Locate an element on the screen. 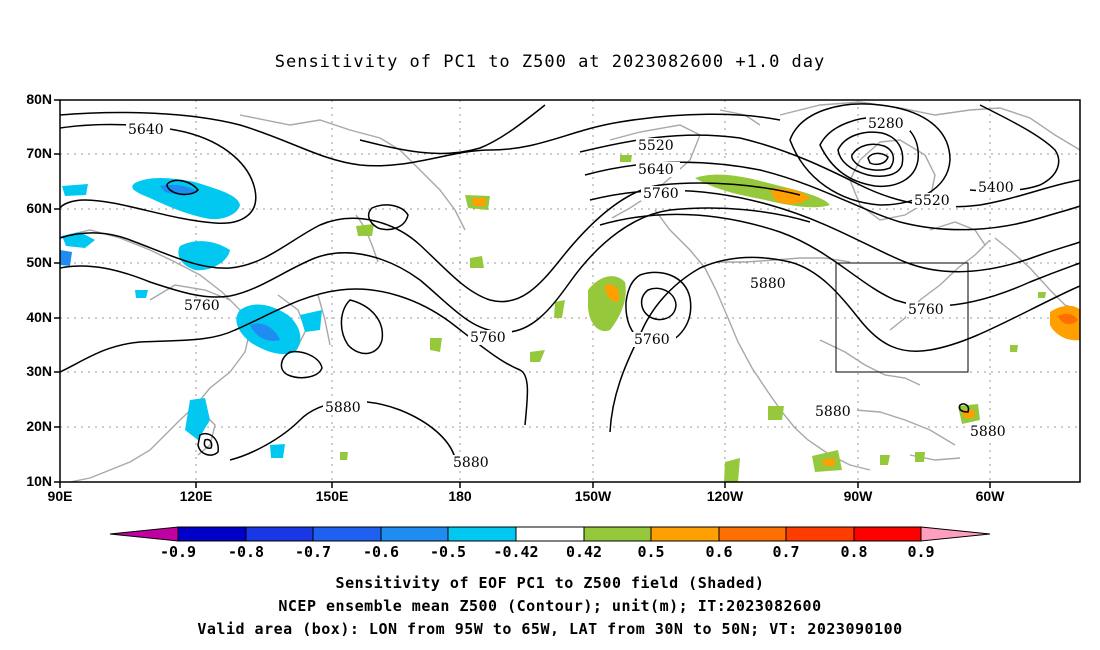 The height and width of the screenshot is (650, 1100). lat-label: 50N is located at coordinates (39, 262).